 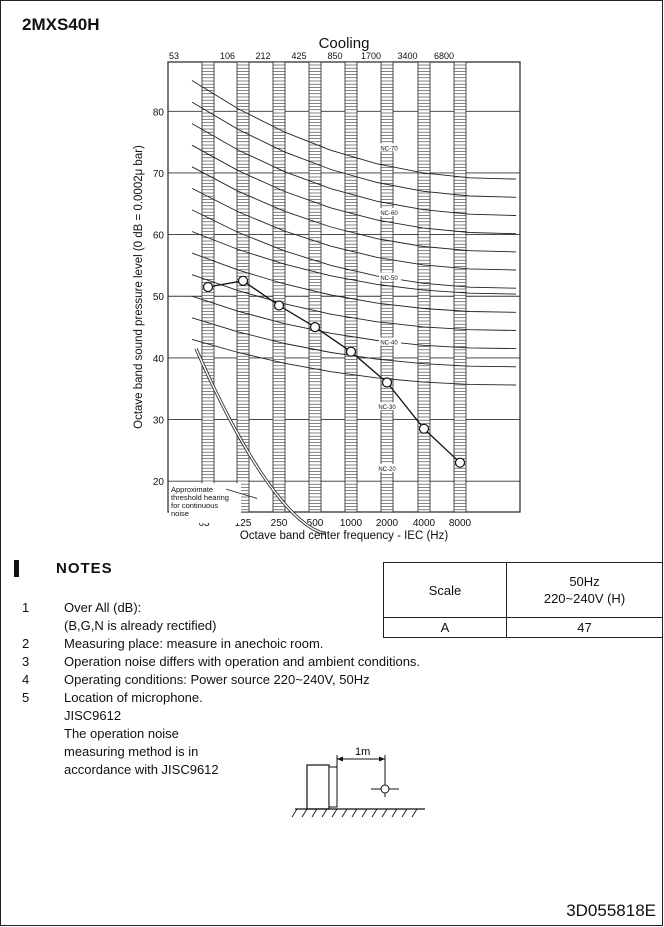 I want to click on y-tick-label: 60, so click(x=159, y=236).